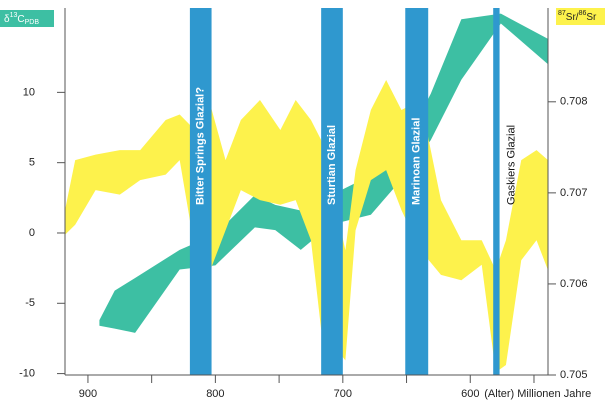 The width and height of the screenshot is (605, 401). What do you see at coordinates (332, 165) in the screenshot?
I see `glacial-label: Sturtian Glazial` at bounding box center [332, 165].